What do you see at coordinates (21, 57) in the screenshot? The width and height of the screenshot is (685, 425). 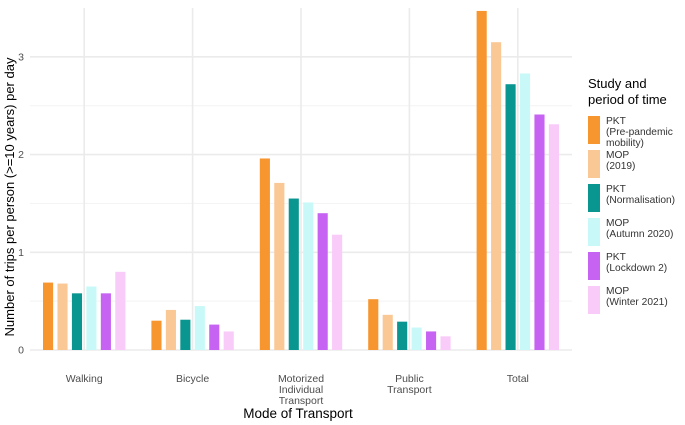 I see `y-tick-label: 3` at bounding box center [21, 57].